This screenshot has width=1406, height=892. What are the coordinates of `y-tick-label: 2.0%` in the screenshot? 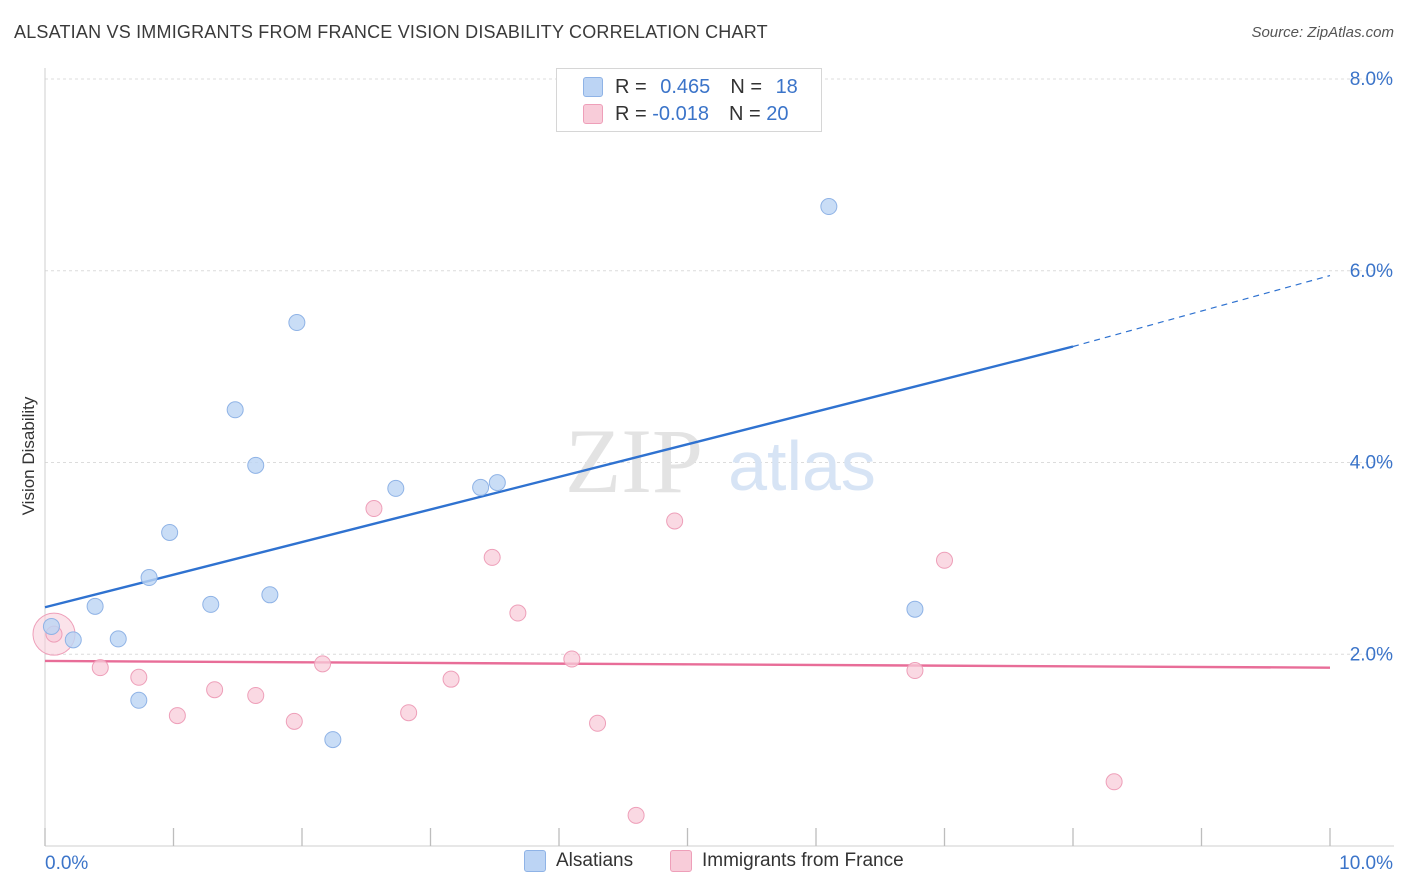 It's located at (1371, 654).